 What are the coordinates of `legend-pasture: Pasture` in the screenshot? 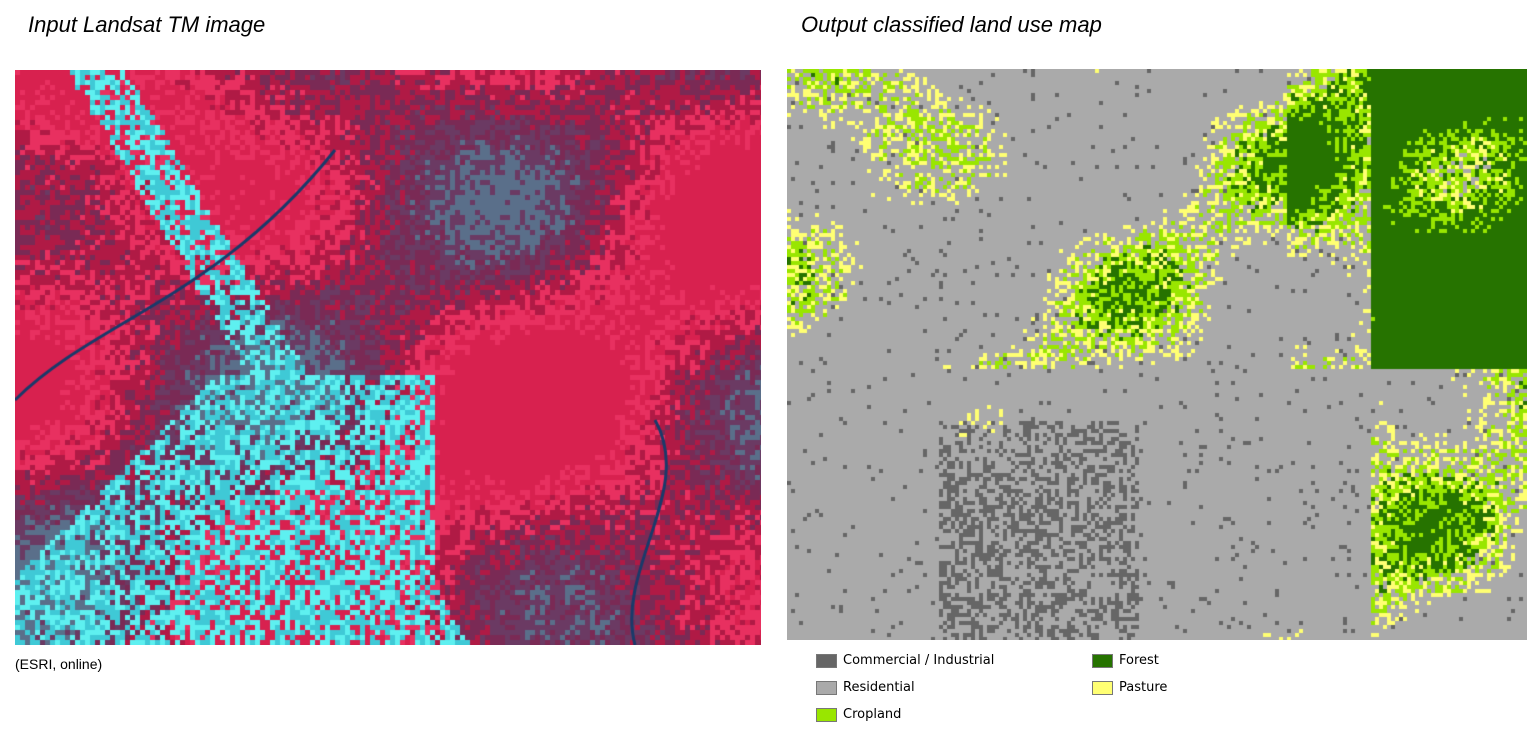 It's located at (1129, 687).